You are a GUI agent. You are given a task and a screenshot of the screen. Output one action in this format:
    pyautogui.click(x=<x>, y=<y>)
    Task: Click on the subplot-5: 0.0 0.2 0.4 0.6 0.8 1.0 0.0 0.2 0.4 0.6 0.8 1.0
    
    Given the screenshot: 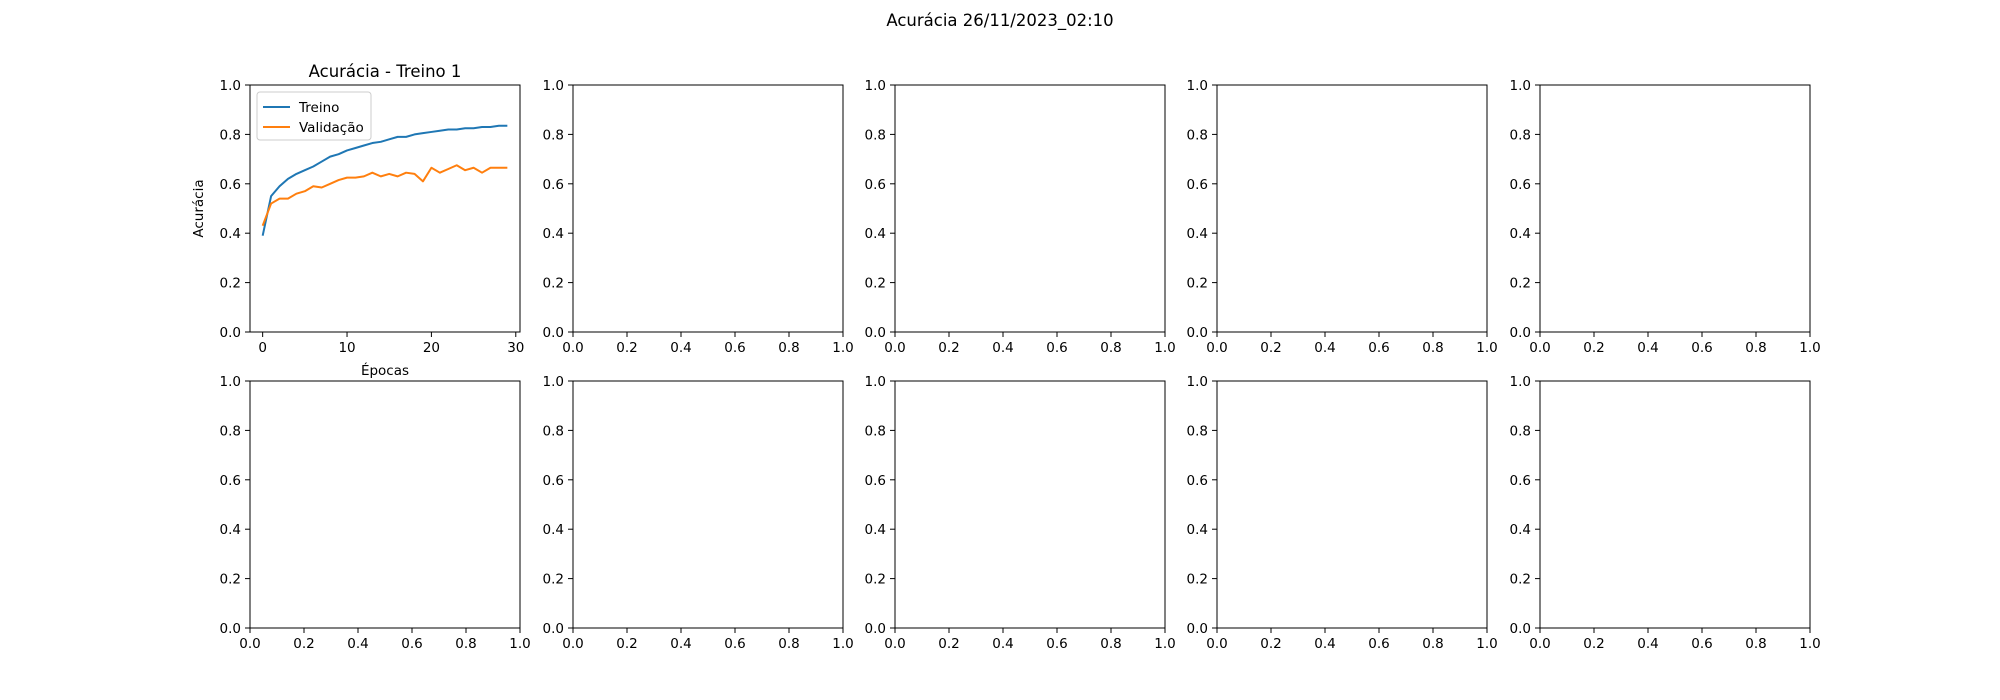 What is the action you would take?
    pyautogui.click(x=1665, y=217)
    